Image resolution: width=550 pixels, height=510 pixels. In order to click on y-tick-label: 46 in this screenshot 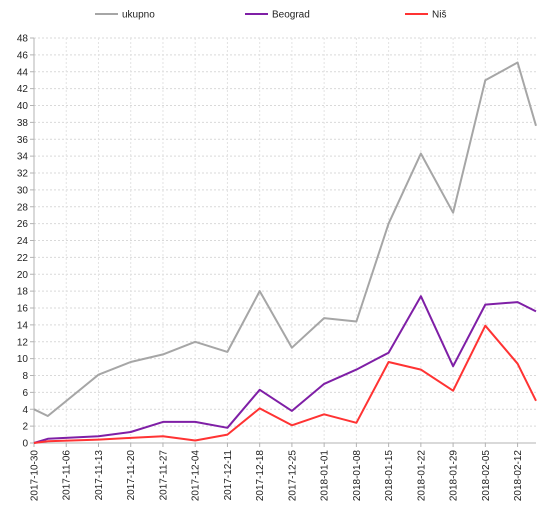, I will do `click(23, 55)`.